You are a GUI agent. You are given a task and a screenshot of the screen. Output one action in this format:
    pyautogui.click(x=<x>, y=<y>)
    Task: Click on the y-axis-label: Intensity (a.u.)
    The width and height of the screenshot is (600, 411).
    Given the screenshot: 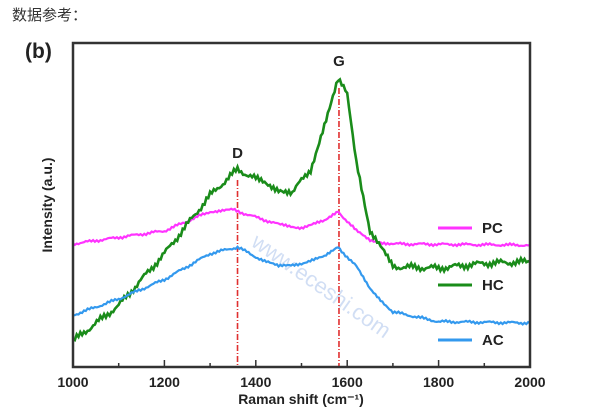 What is the action you would take?
    pyautogui.click(x=47, y=205)
    